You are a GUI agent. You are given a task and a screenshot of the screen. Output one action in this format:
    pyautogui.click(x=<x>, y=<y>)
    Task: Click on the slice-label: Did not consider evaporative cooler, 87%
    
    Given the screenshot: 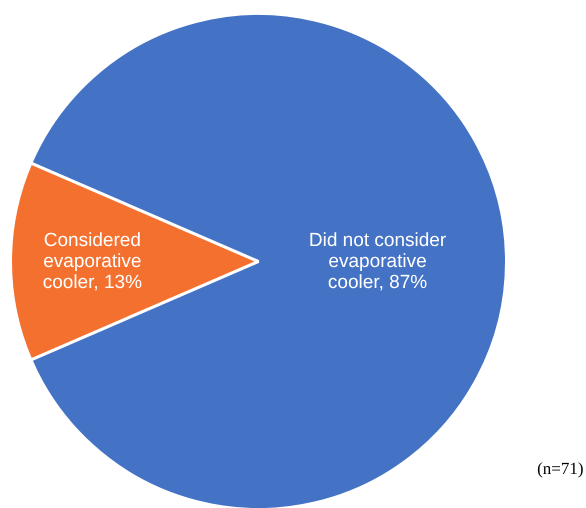 What is the action you would take?
    pyautogui.click(x=377, y=261)
    